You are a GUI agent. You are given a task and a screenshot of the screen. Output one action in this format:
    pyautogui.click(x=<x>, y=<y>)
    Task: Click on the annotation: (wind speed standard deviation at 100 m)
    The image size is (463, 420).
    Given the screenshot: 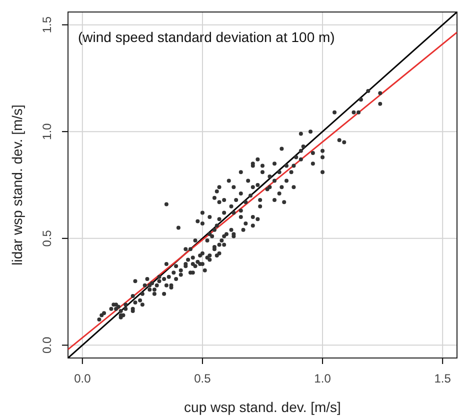 What is the action you would take?
    pyautogui.click(x=206, y=37)
    